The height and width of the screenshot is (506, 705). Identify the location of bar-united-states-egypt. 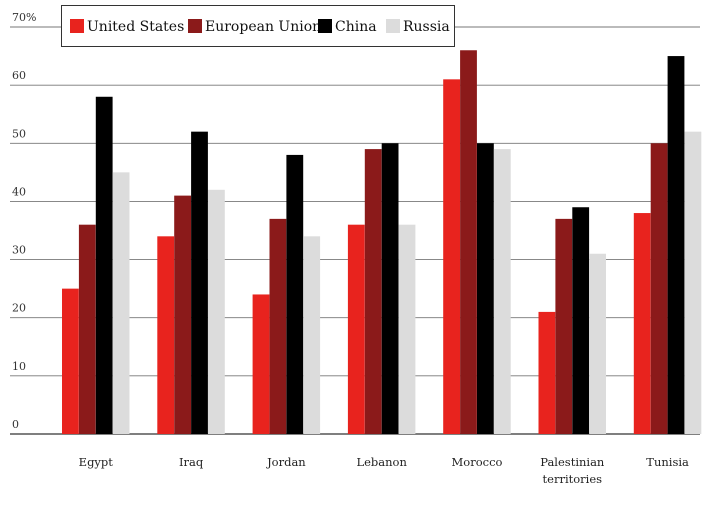
(70, 361).